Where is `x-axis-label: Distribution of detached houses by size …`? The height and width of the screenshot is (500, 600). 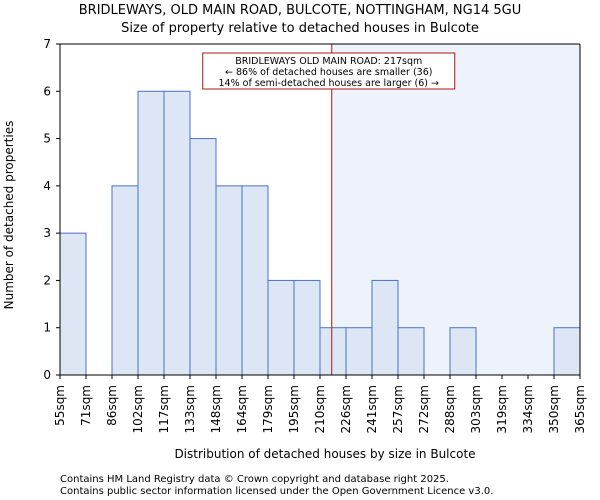 x-axis-label: Distribution of detached houses by size … is located at coordinates (324, 454).